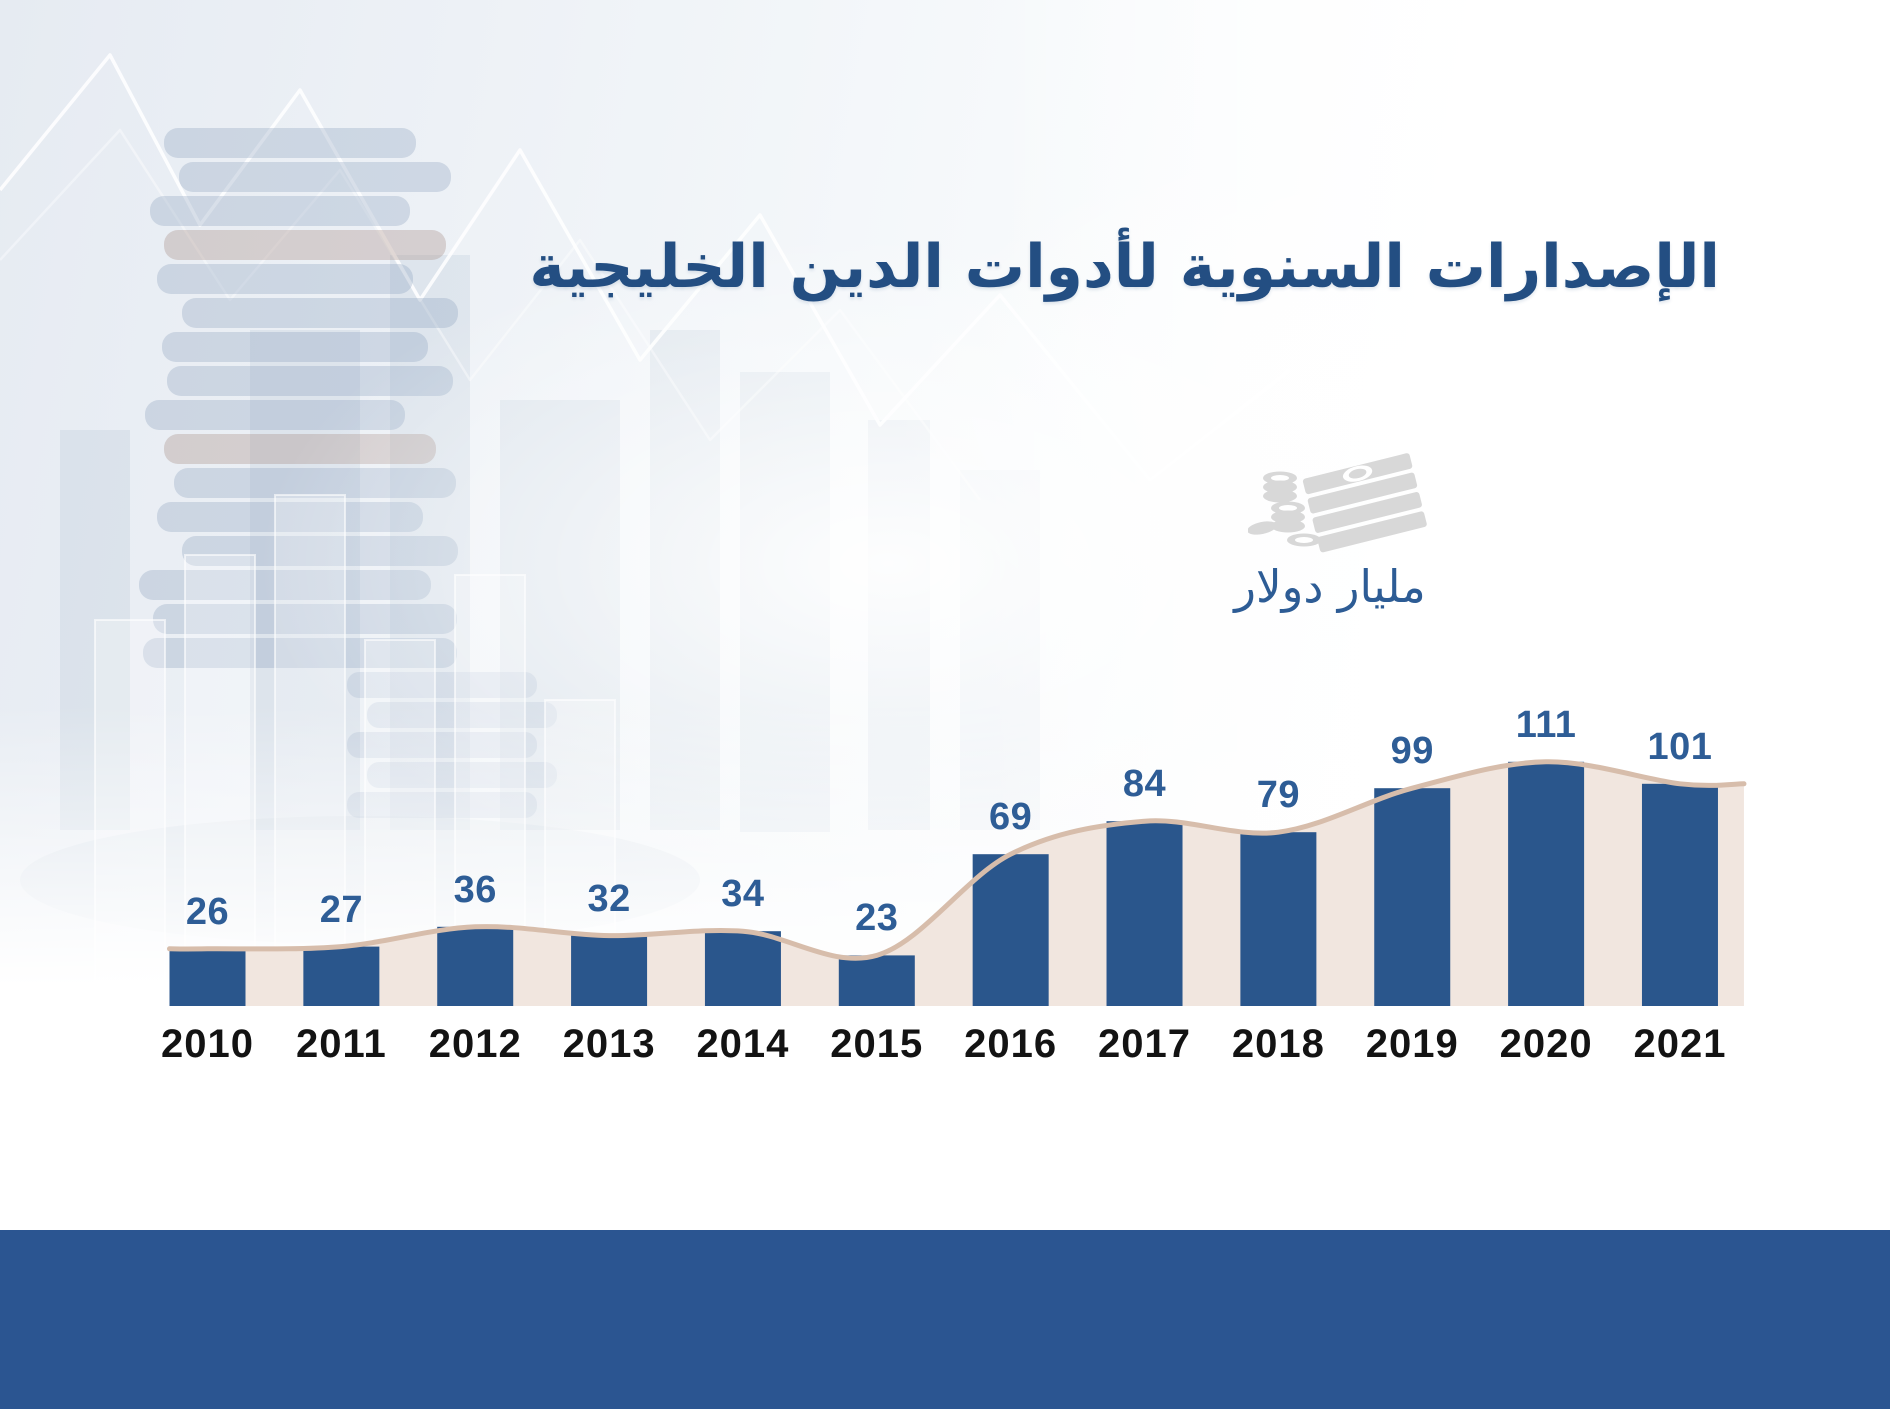 The width and height of the screenshot is (1890, 1409). Describe the element at coordinates (475, 1044) in the screenshot. I see `year-label-2012: 2012` at that location.